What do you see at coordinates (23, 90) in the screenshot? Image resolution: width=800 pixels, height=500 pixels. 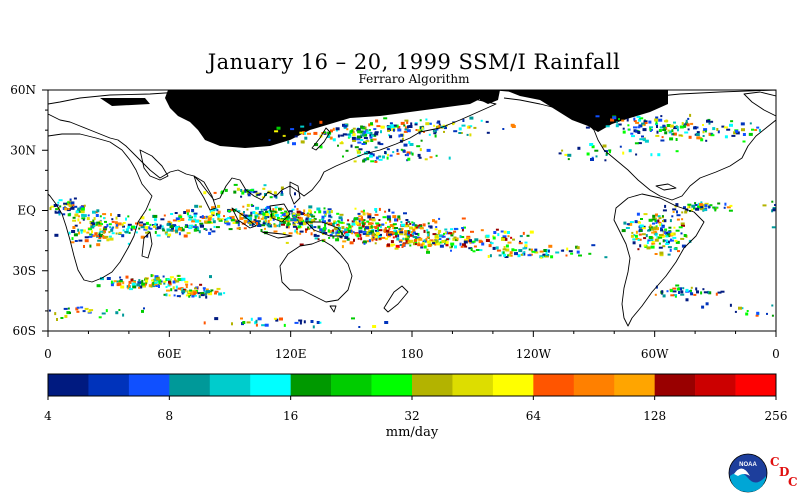 I see `lat-label: 60N` at bounding box center [23, 90].